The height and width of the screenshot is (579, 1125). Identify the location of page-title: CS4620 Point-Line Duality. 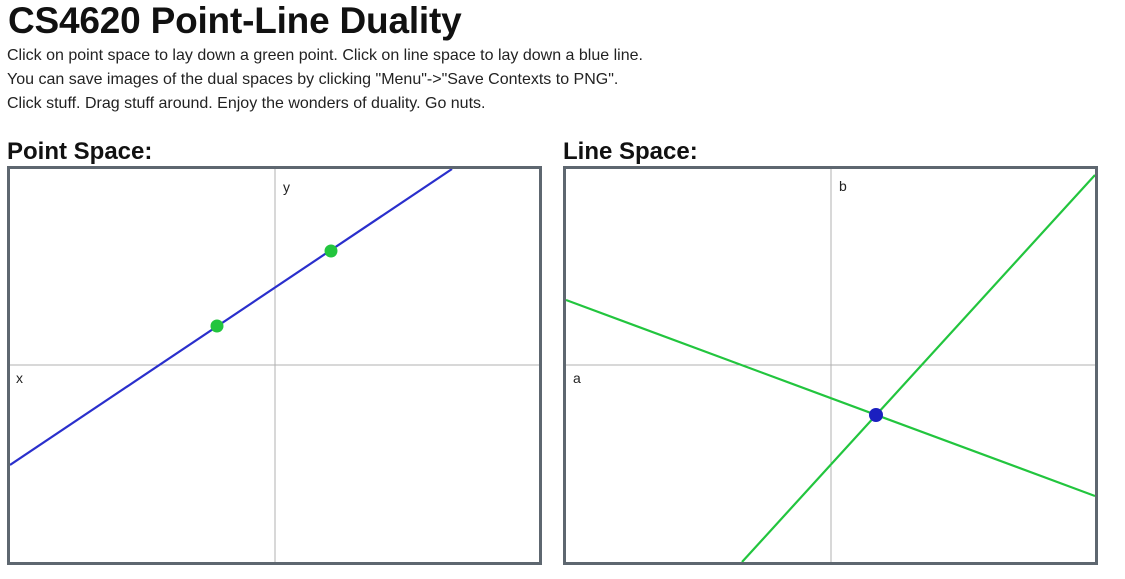
(235, 20).